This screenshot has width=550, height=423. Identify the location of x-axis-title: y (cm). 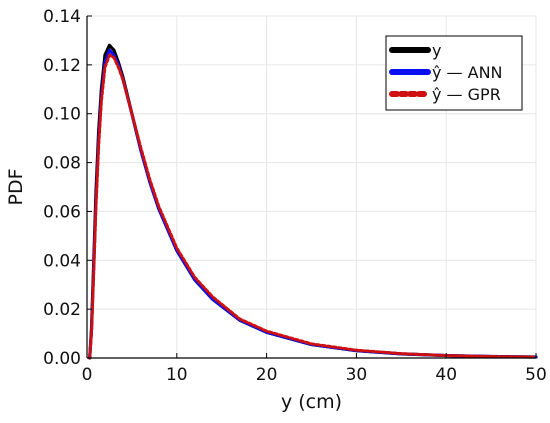
(311, 402).